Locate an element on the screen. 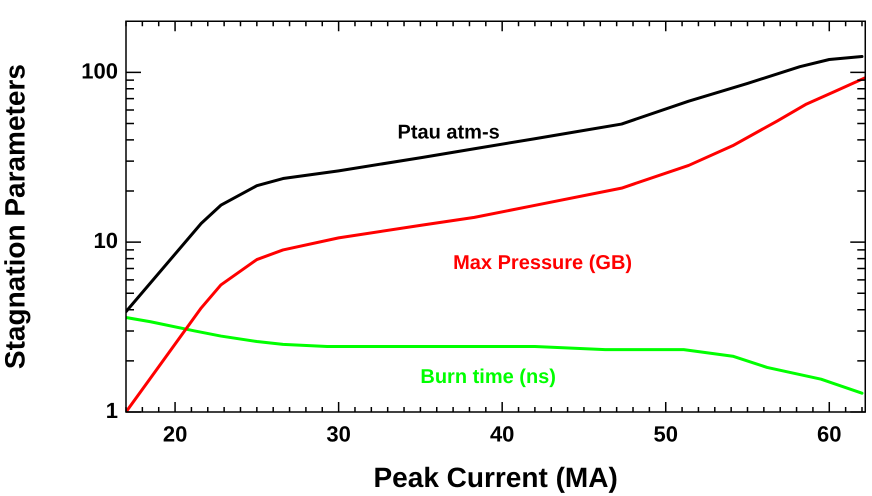 The image size is (872, 496). x-tick-label: 60 is located at coordinates (829, 433).